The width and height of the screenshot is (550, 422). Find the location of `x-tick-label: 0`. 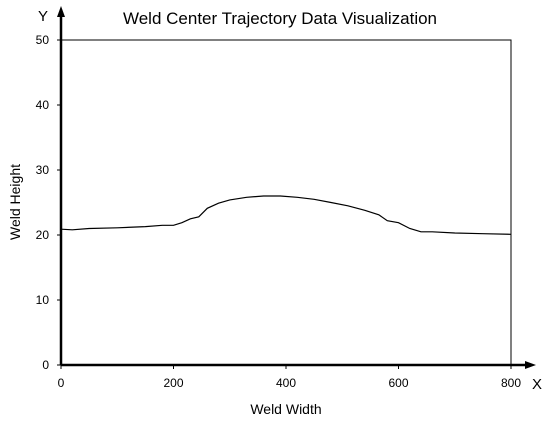

x-tick-label: 0 is located at coordinates (61, 383).